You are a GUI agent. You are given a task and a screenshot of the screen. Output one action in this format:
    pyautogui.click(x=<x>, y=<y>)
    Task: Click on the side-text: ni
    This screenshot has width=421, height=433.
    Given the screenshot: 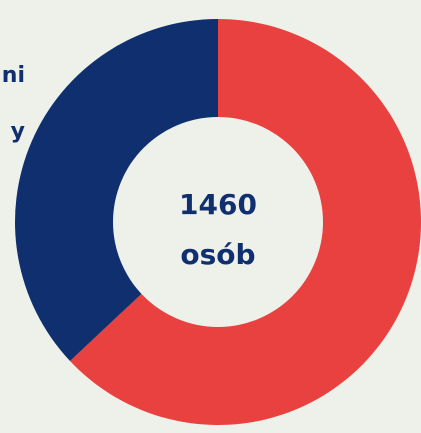 What is the action you would take?
    pyautogui.click(x=13, y=75)
    